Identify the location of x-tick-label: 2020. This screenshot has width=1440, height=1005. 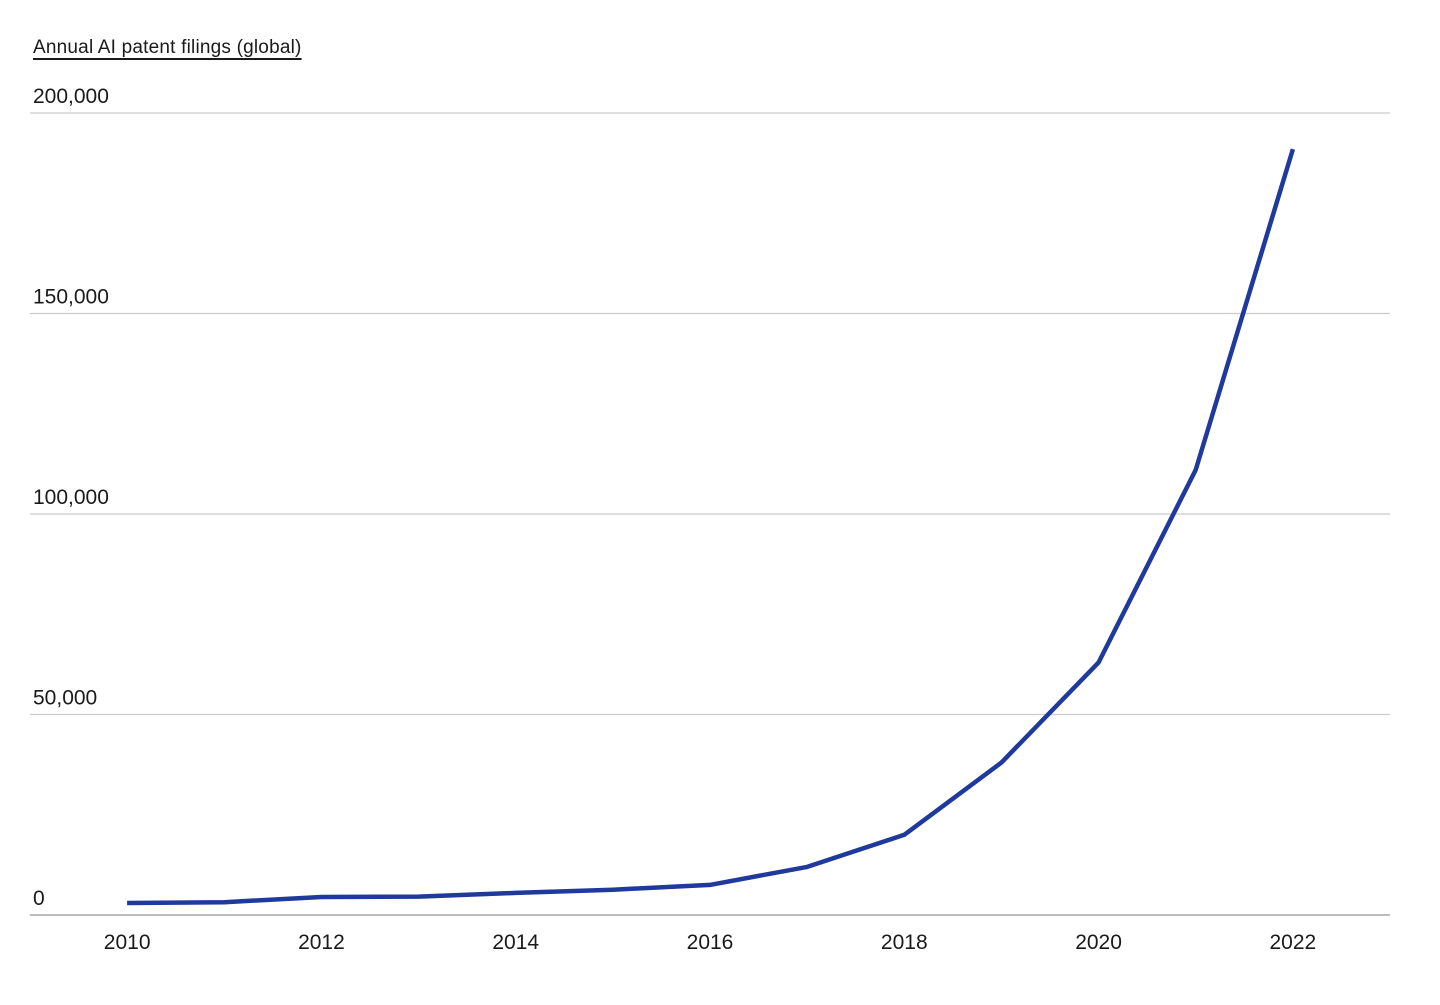
(1098, 942).